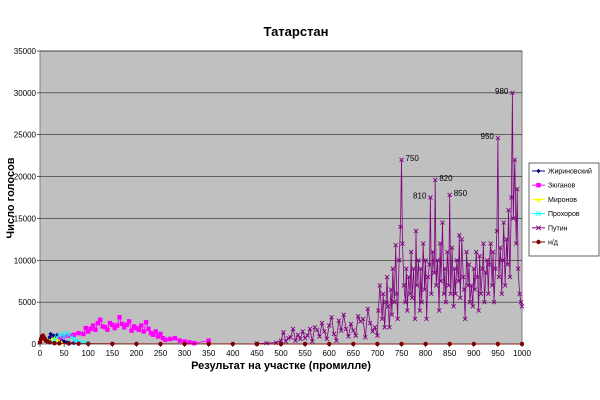  What do you see at coordinates (233, 353) in the screenshot?
I see `x-tick-label: 400` at bounding box center [233, 353].